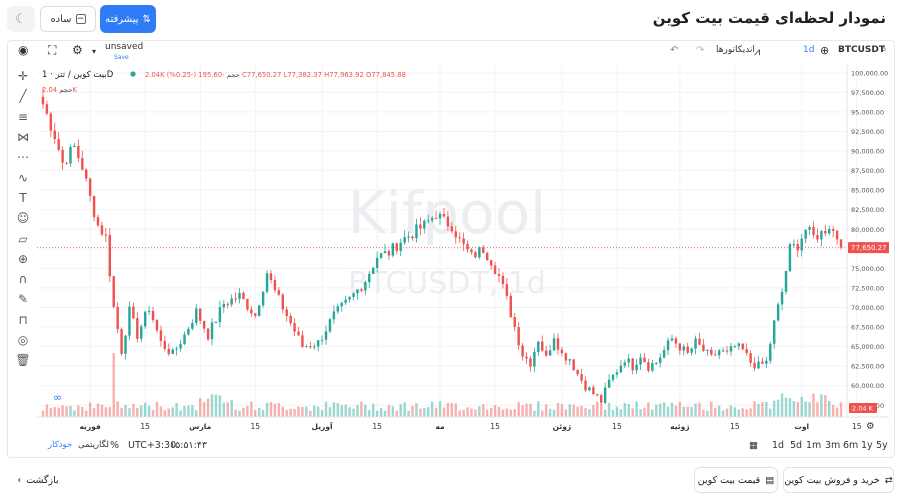 The width and height of the screenshot is (900, 499). I want to click on last-price-badge, so click(868, 248).